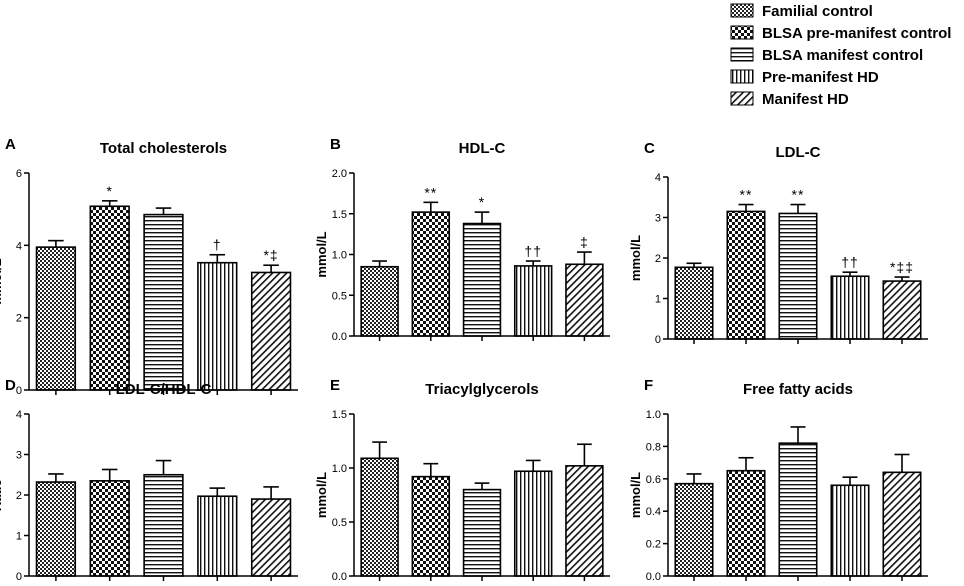 The height and width of the screenshot is (586, 964). What do you see at coordinates (164, 389) in the screenshot?
I see `chart-title: LDL-C/HDL-C` at bounding box center [164, 389].